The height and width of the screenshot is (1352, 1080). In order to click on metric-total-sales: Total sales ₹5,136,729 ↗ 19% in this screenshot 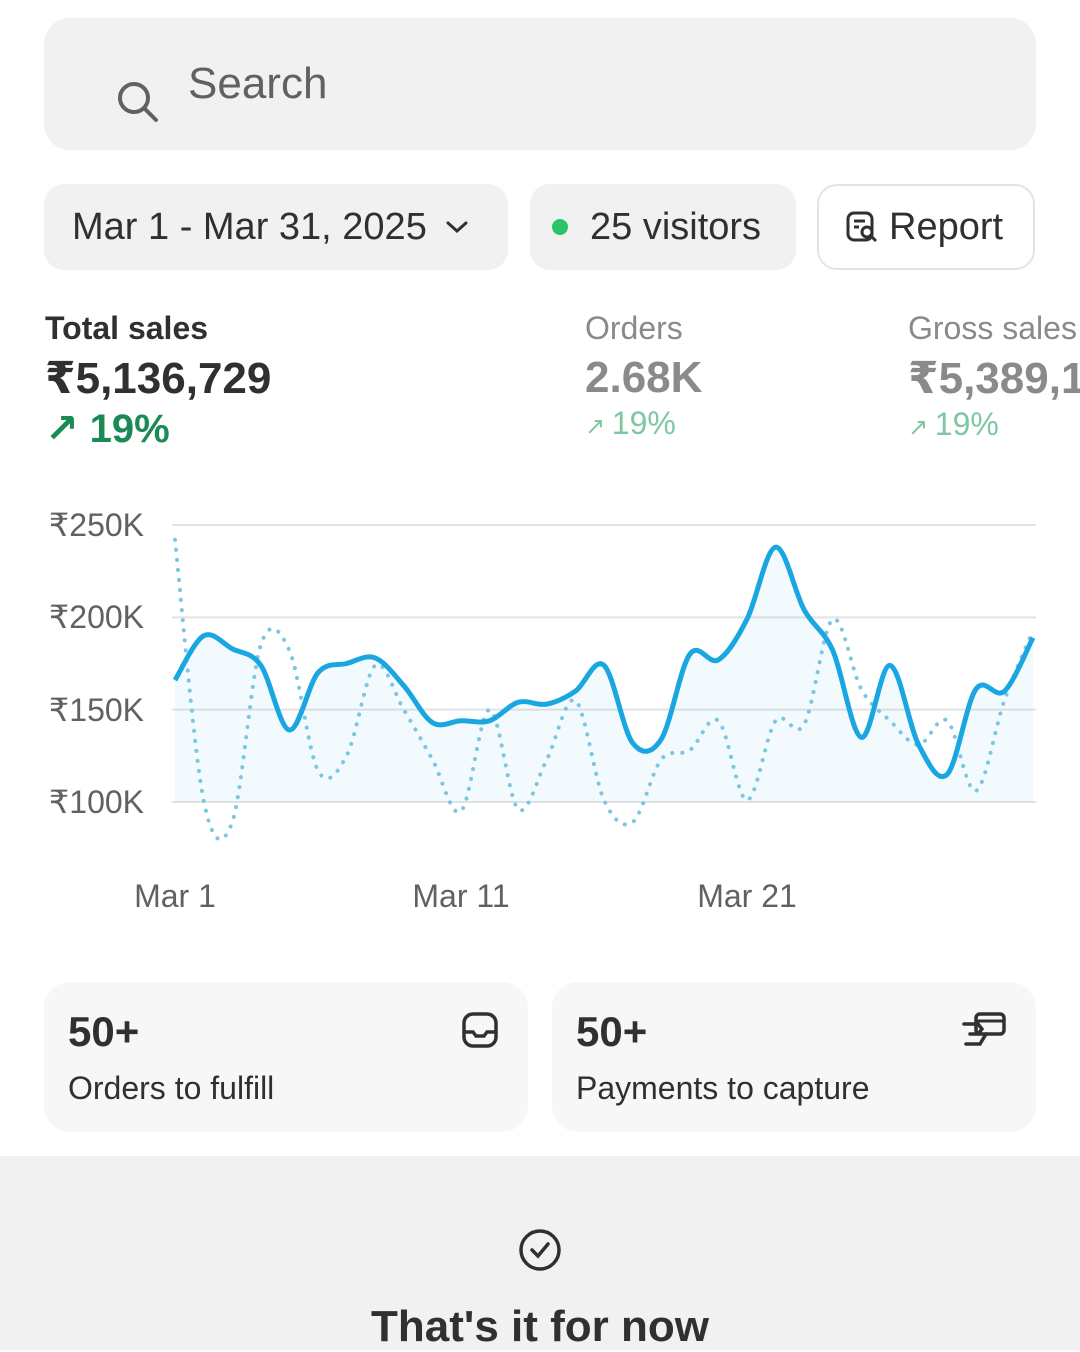, I will do `click(158, 381)`.